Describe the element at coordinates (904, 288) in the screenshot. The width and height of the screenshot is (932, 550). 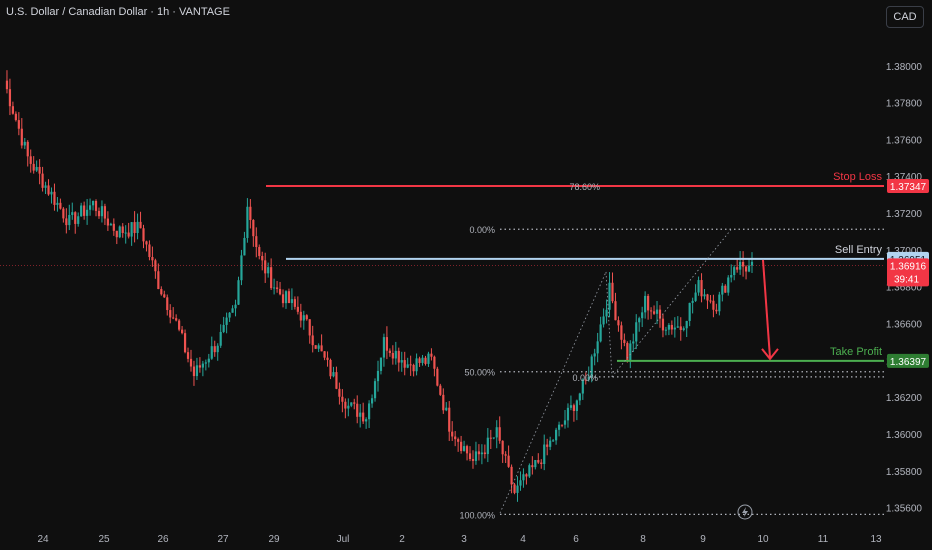
I see `price-tick-label: 1.36800` at that location.